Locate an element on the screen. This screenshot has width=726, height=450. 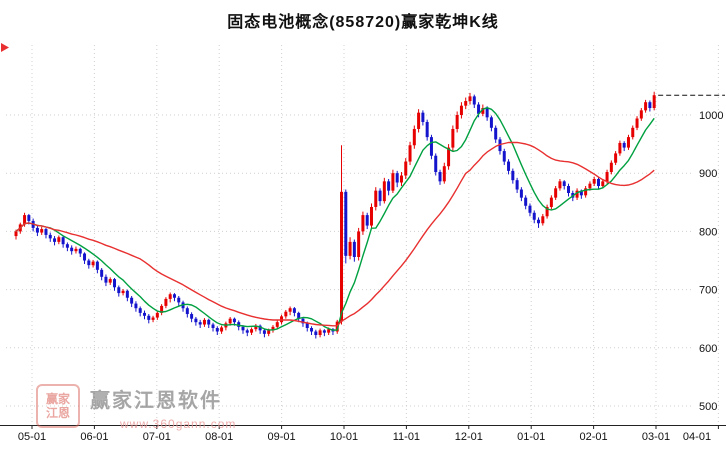
x-tick-label: 03-01 is located at coordinates (656, 437).